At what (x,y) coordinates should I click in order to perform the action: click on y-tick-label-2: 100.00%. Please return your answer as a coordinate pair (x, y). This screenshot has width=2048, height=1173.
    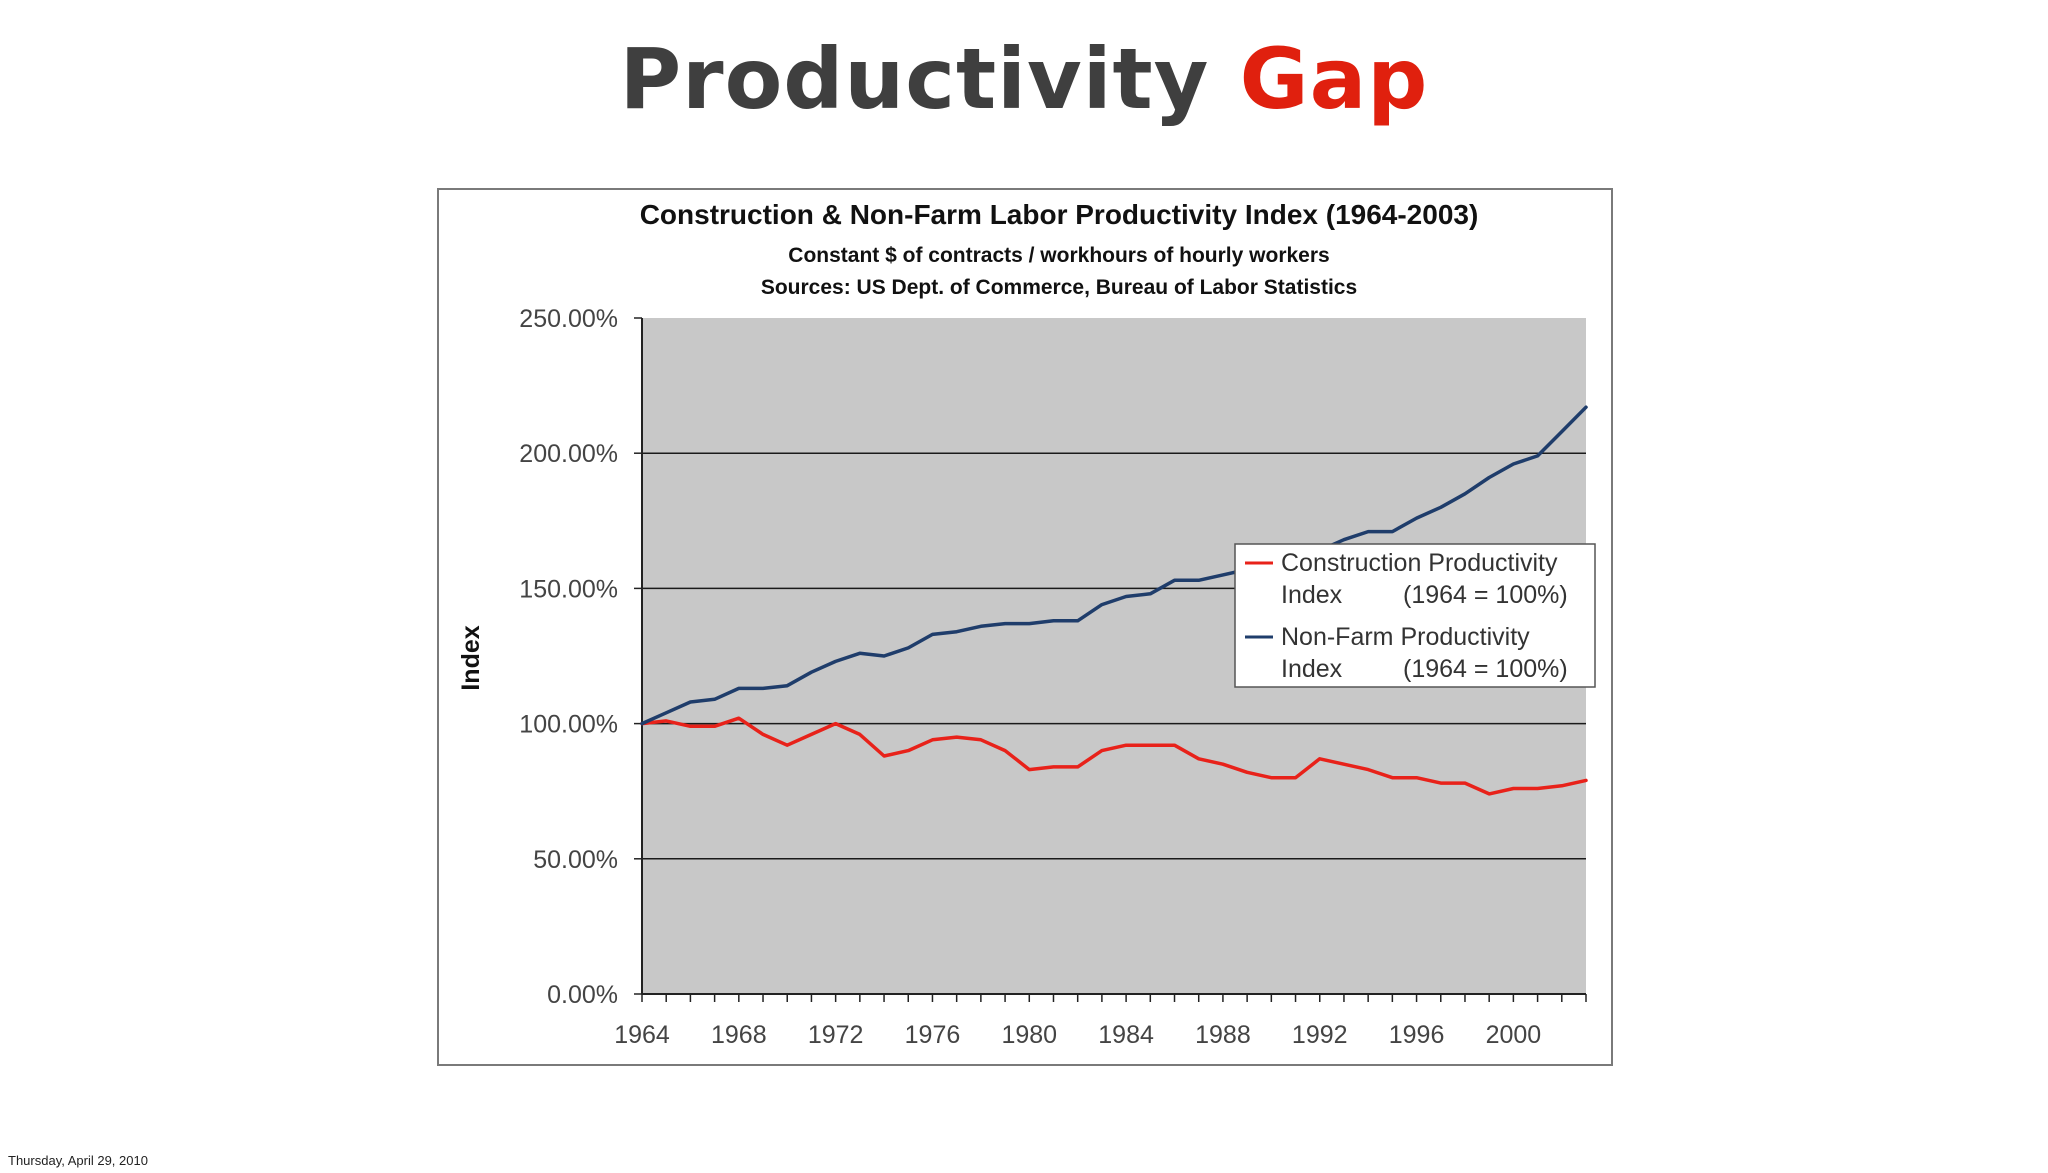
    Looking at the image, I should click on (568, 725).